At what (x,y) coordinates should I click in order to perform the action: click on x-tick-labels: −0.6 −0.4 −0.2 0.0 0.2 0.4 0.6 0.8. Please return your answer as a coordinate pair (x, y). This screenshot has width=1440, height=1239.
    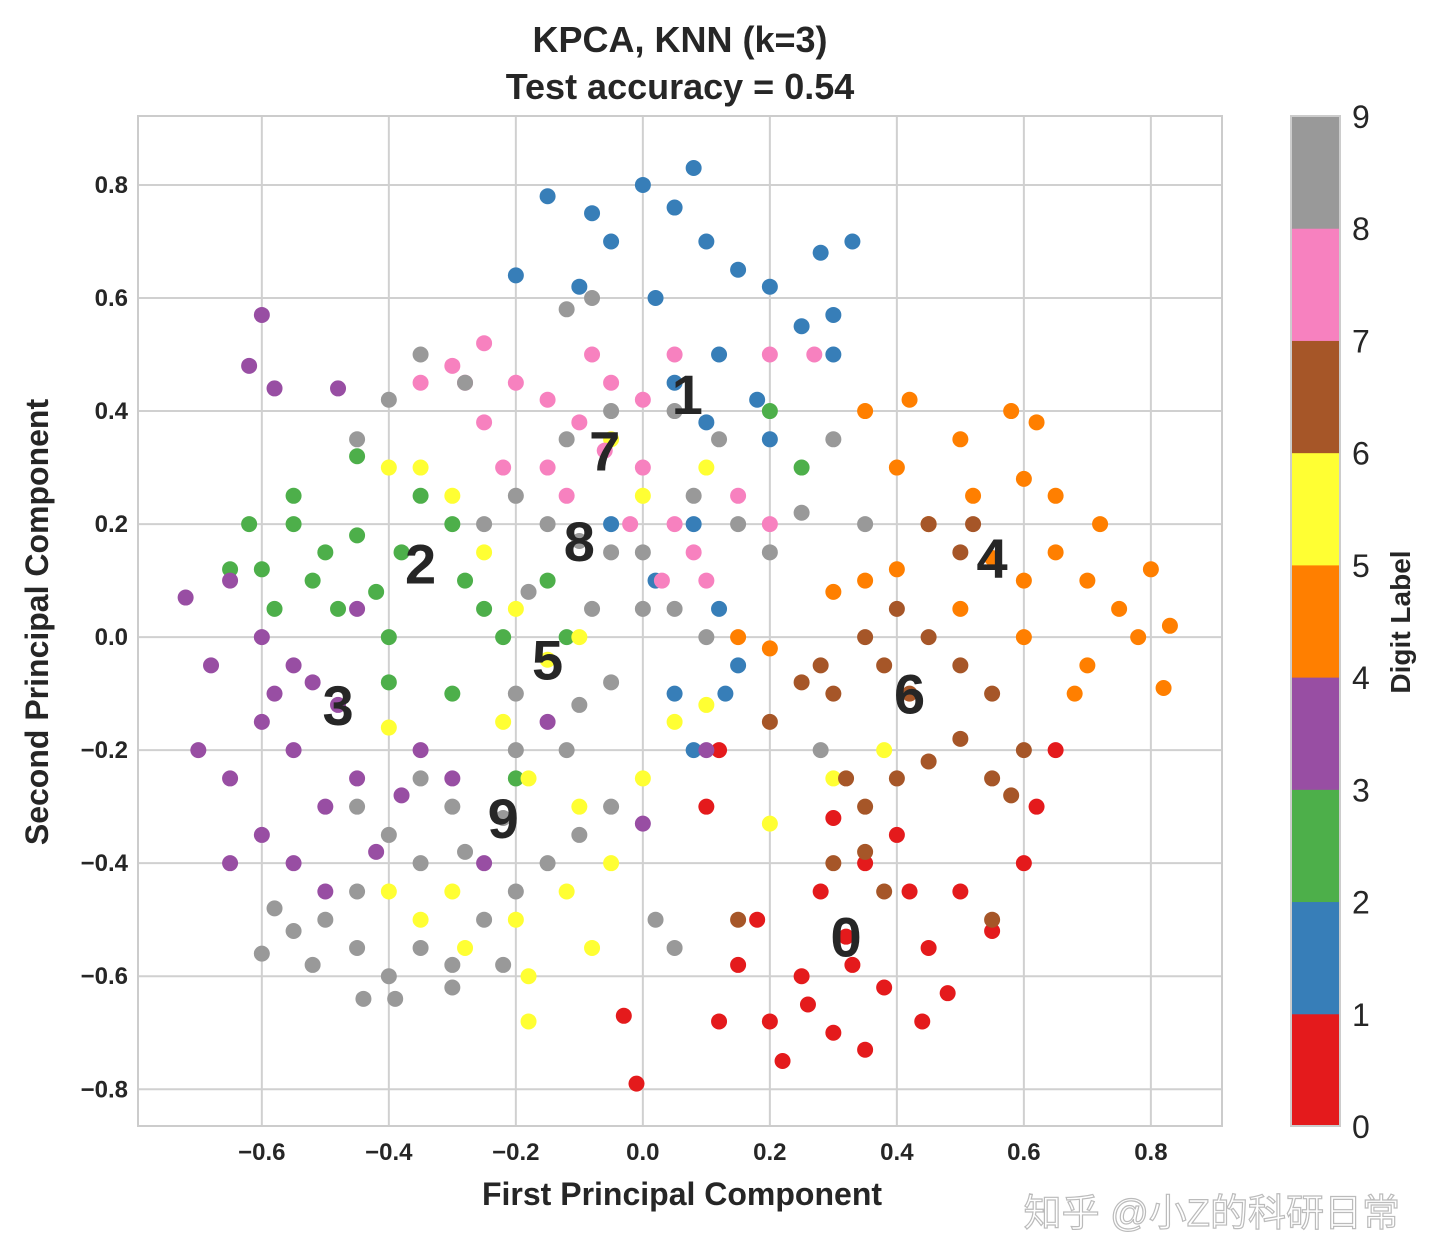
    Looking at the image, I should click on (702, 1152).